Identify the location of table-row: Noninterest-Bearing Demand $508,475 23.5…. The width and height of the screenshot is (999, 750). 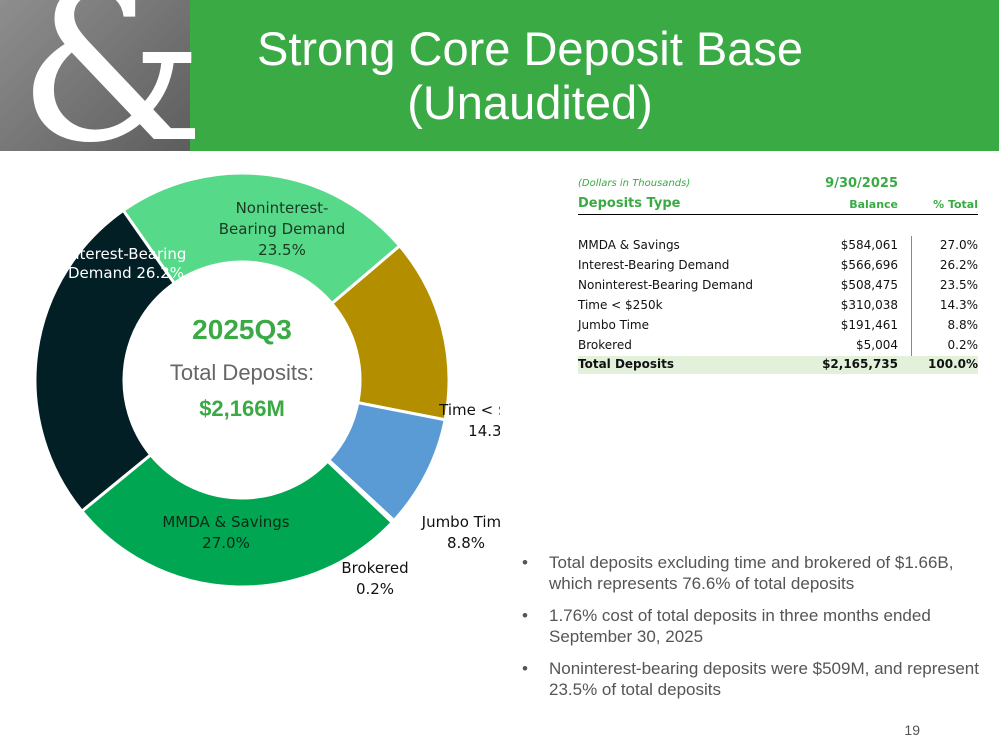
(778, 286).